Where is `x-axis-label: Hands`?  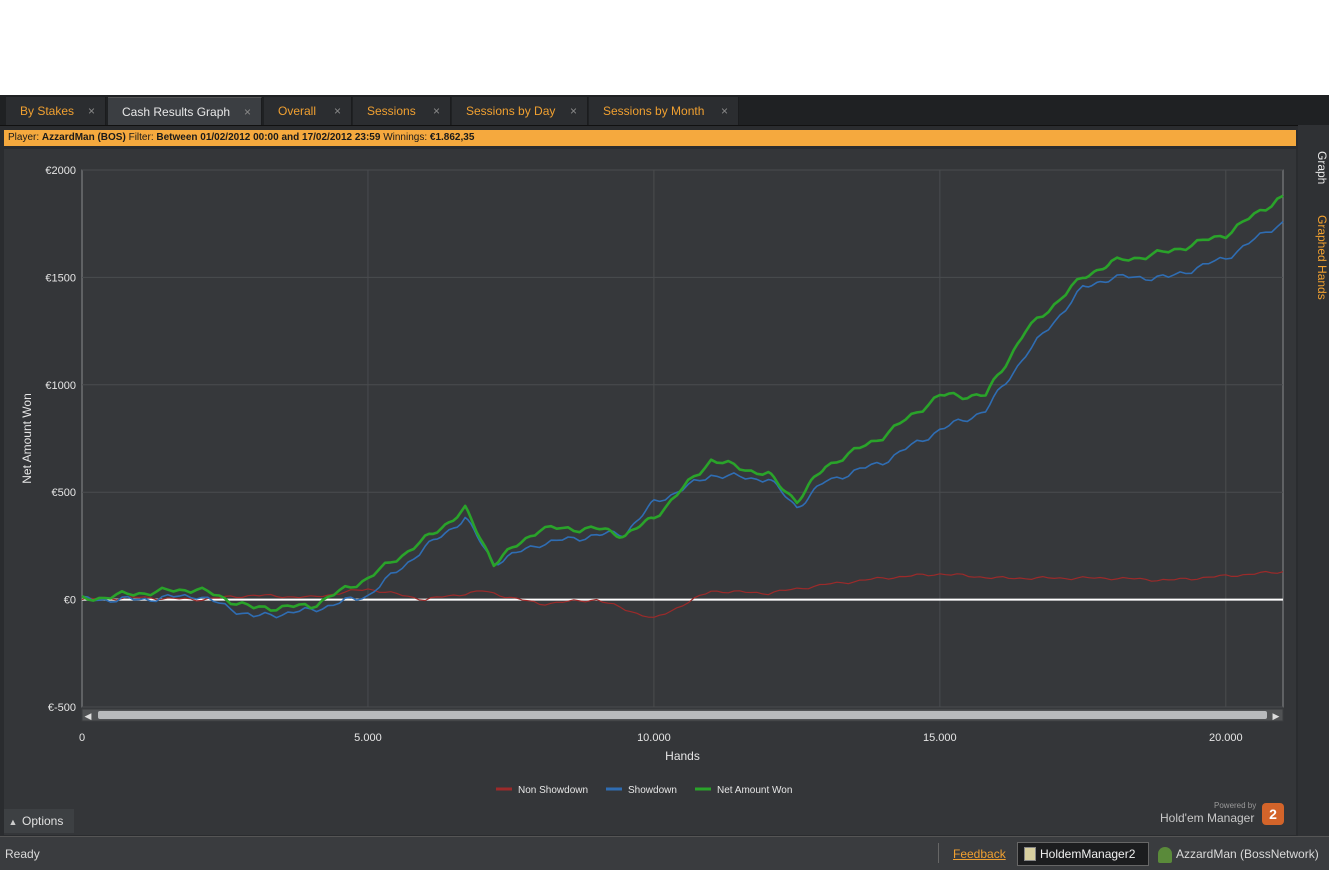
x-axis-label: Hands is located at coordinates (682, 756).